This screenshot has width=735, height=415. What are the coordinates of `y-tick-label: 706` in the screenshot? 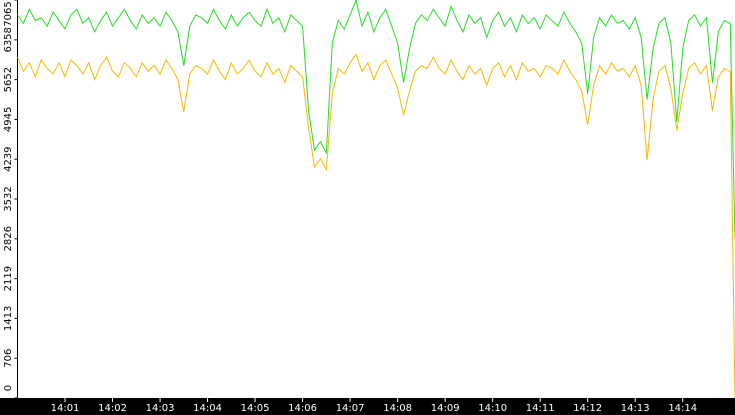 It's located at (8, 358).